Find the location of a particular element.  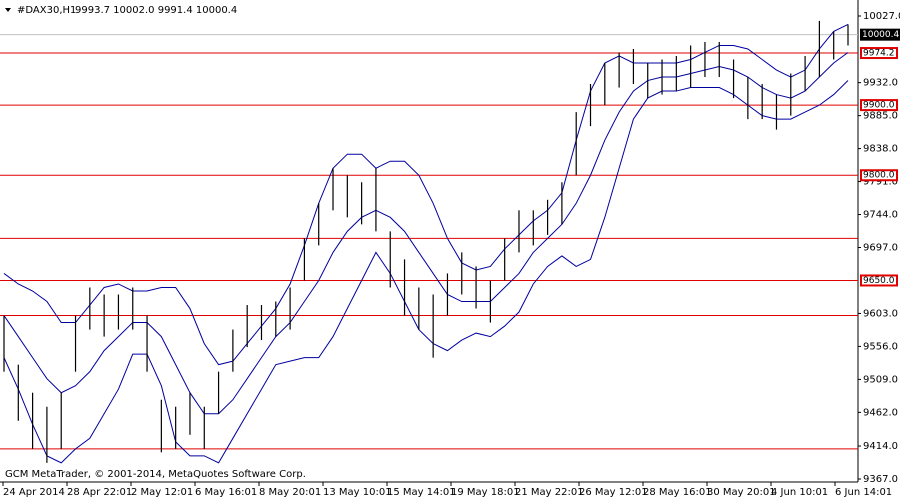

y-tick-label: 9697.0 is located at coordinates (880, 248).